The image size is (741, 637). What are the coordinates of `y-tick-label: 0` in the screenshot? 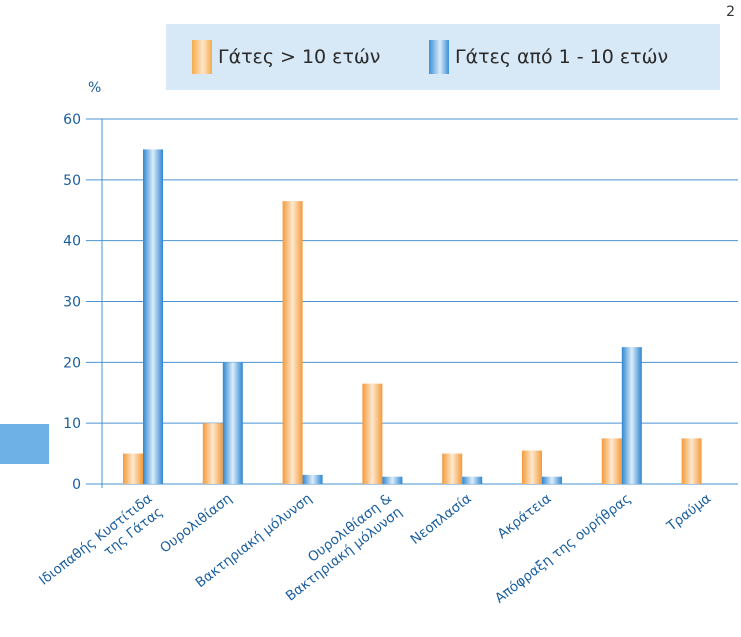 It's located at (76, 485).